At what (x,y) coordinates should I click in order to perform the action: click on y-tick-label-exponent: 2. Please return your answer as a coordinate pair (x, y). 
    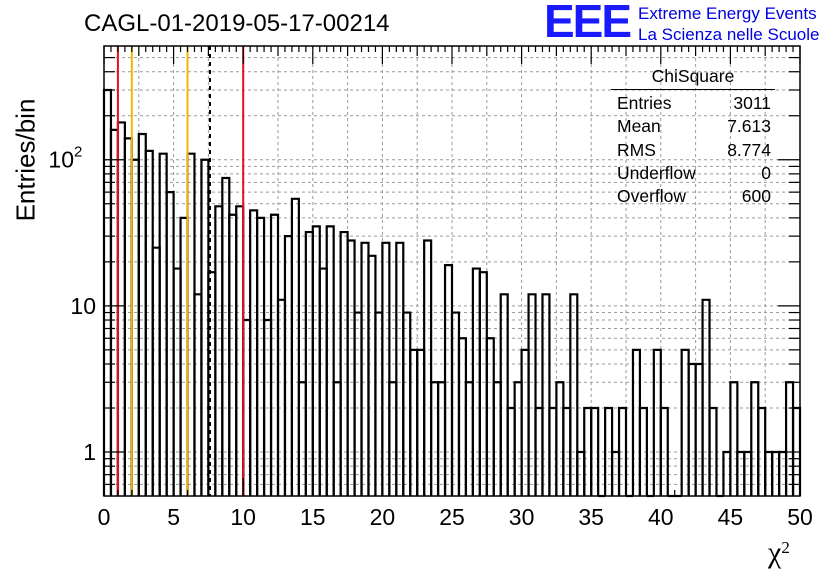
    Looking at the image, I should click on (78, 152).